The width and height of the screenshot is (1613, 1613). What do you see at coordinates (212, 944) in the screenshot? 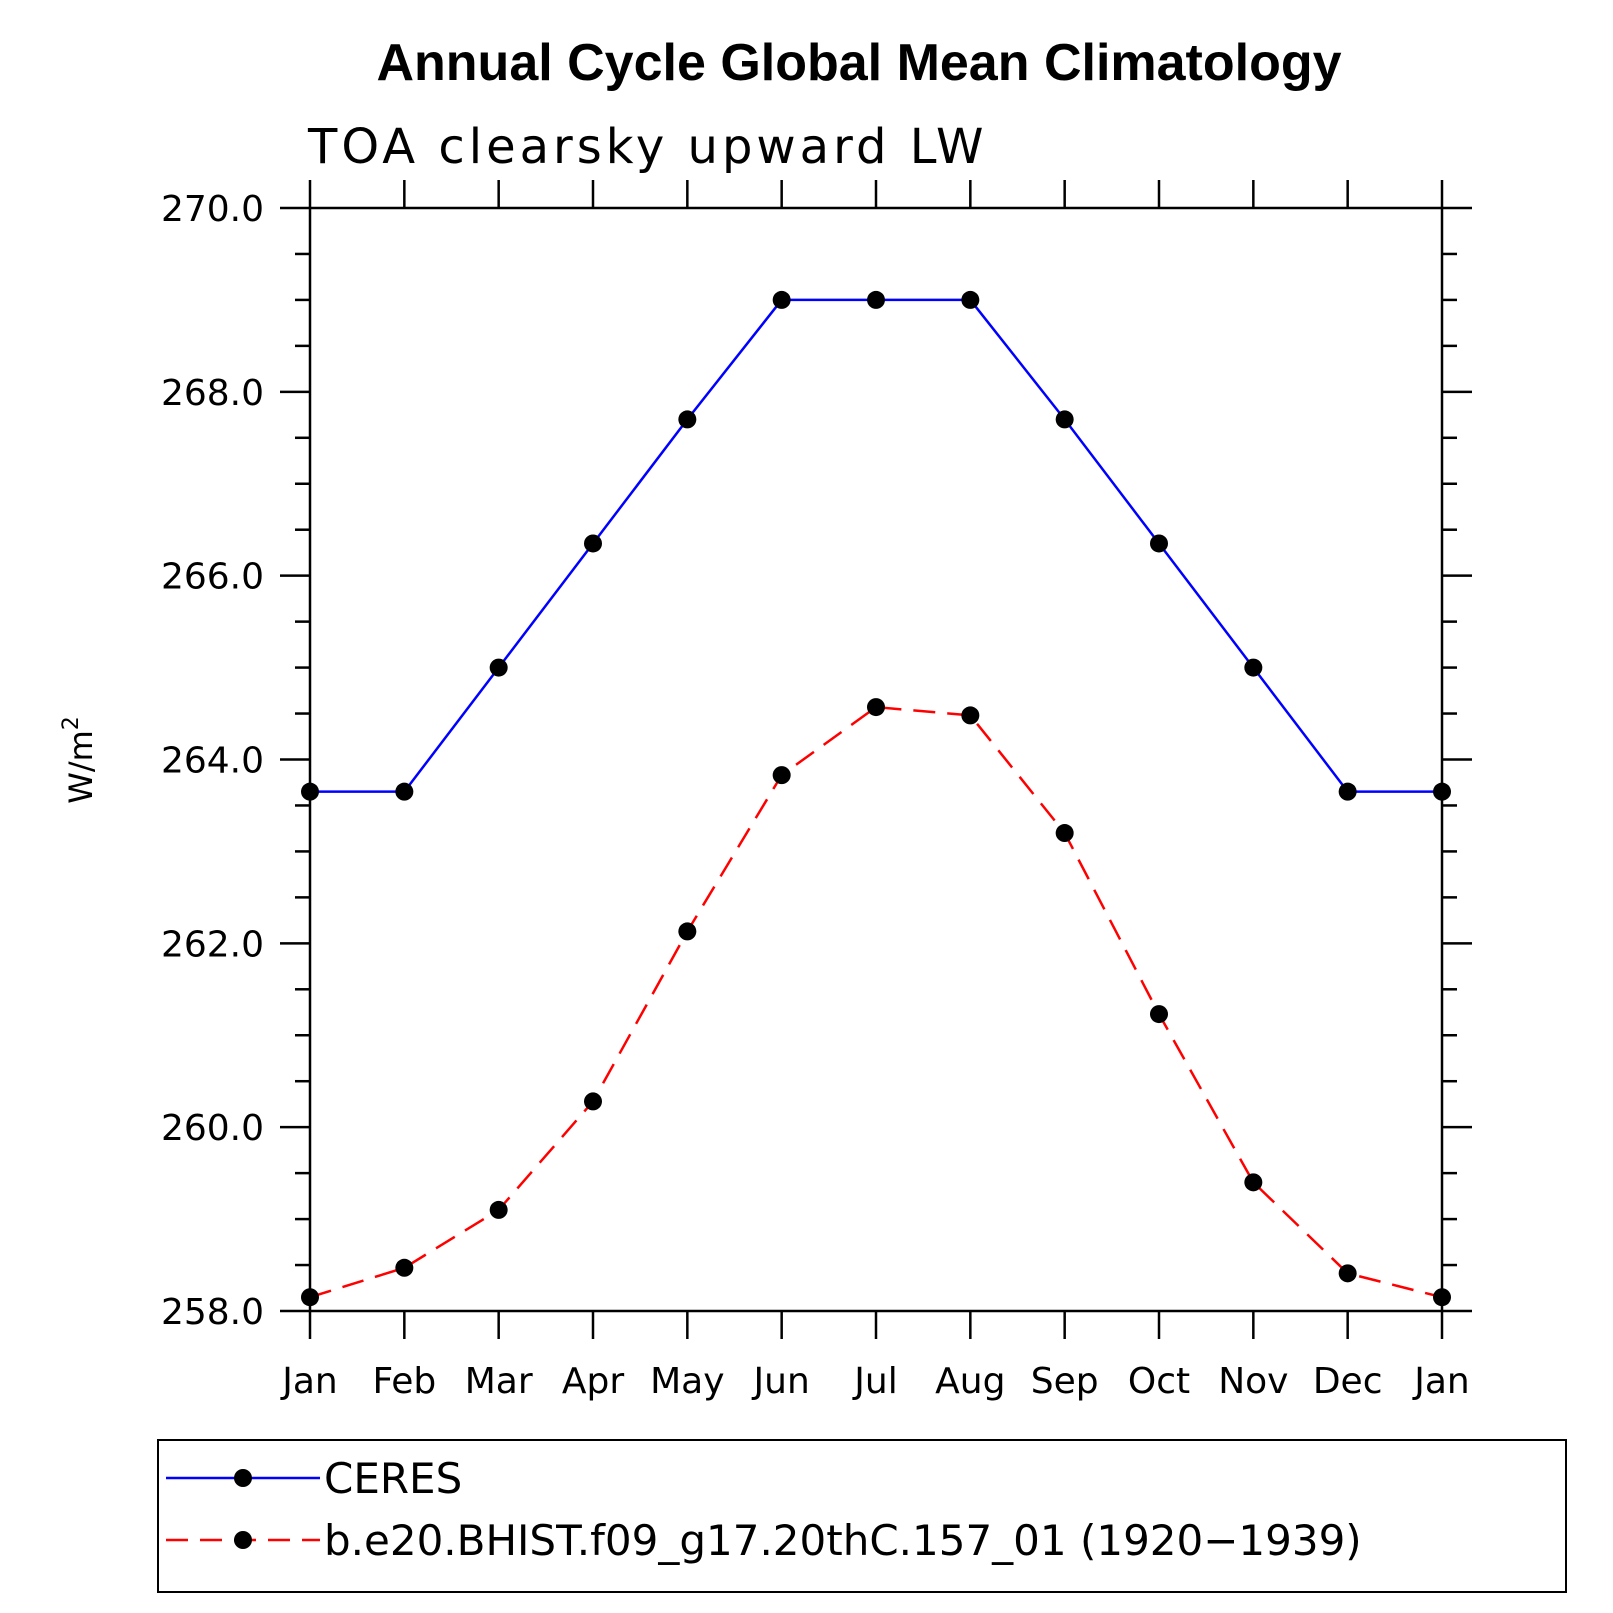
I see `y-tick-label: 262.0` at bounding box center [212, 944].